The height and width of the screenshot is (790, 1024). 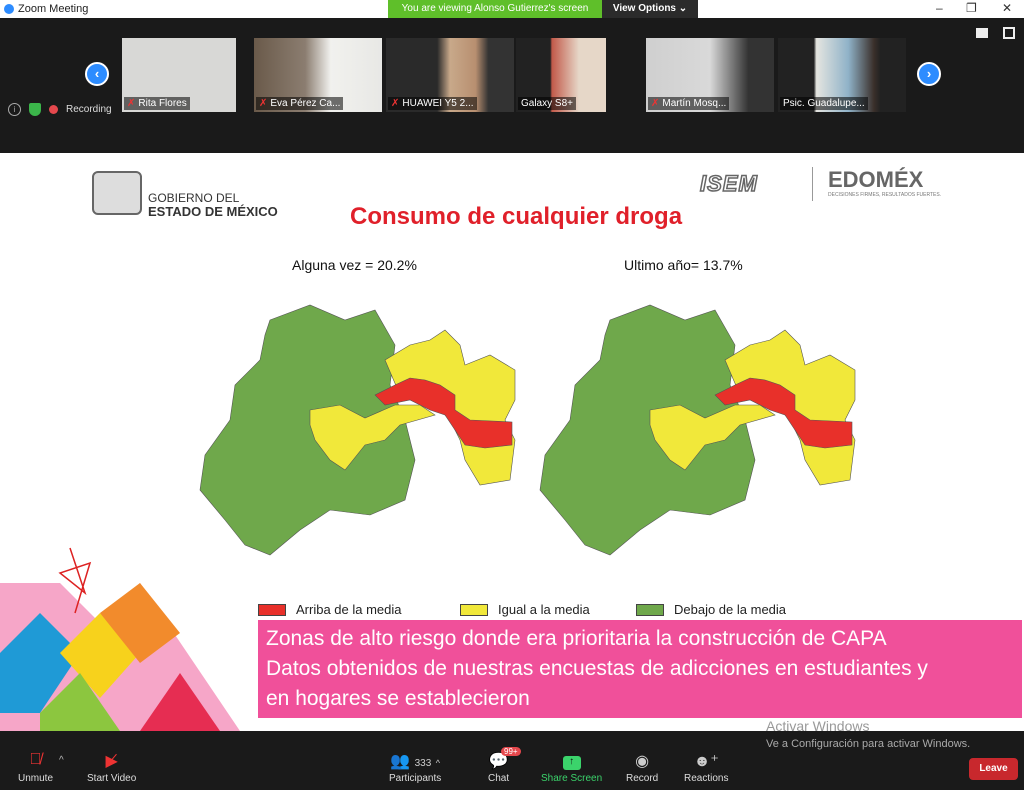 I want to click on record-button: ◉ Record, so click(x=642, y=768).